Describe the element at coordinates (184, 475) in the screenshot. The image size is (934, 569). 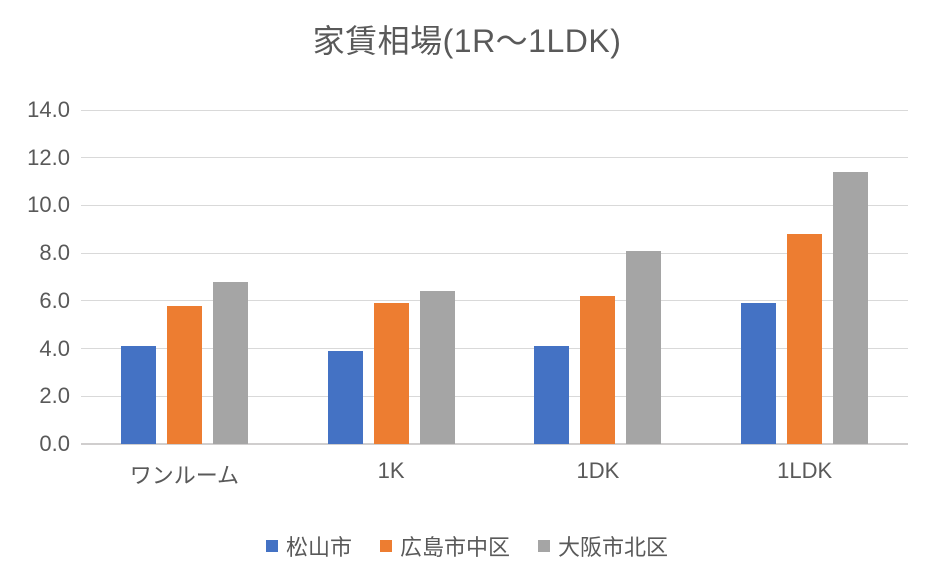
I see `x-category-label: ワンルーム` at that location.